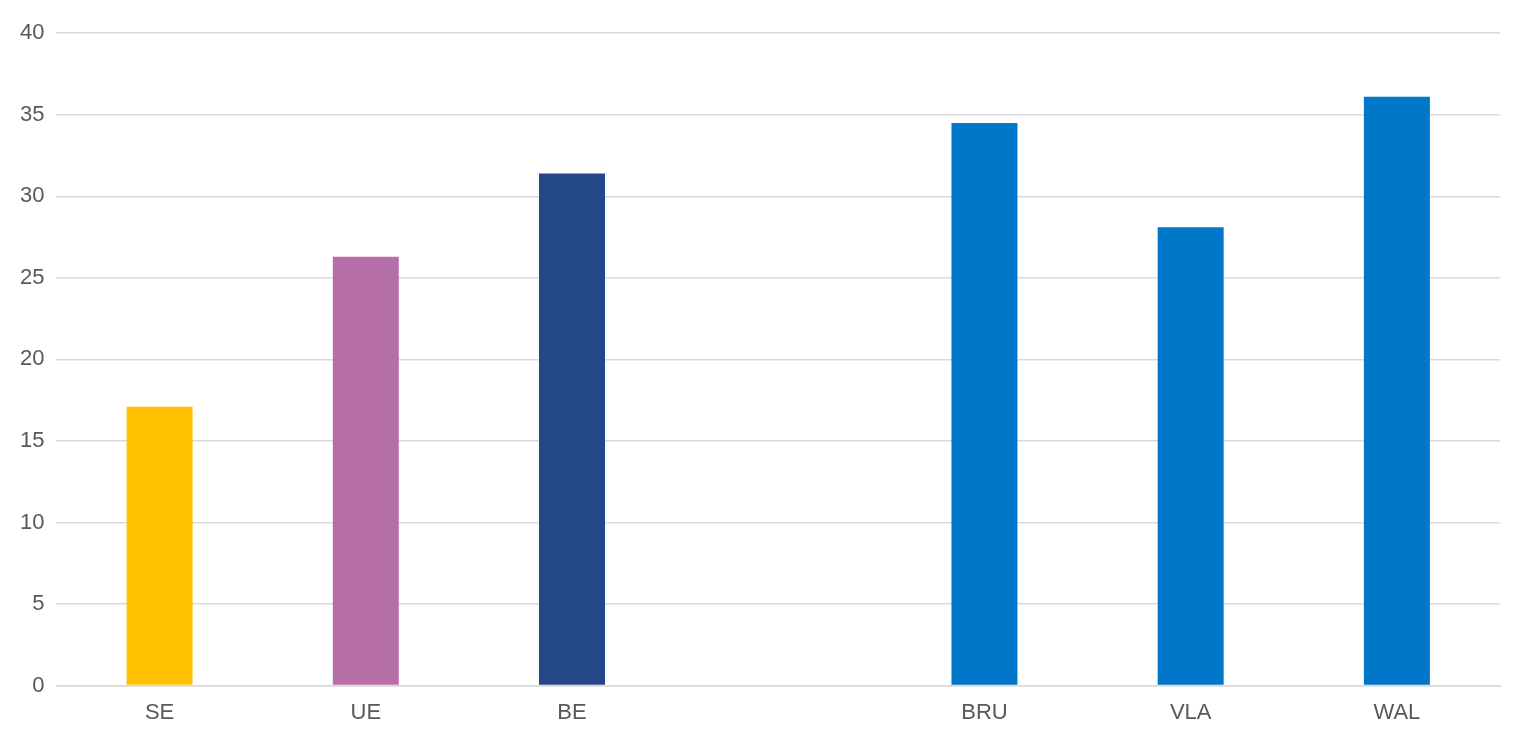 The height and width of the screenshot is (748, 1516). Describe the element at coordinates (32, 358) in the screenshot. I see `y-tick-label: 20` at that location.